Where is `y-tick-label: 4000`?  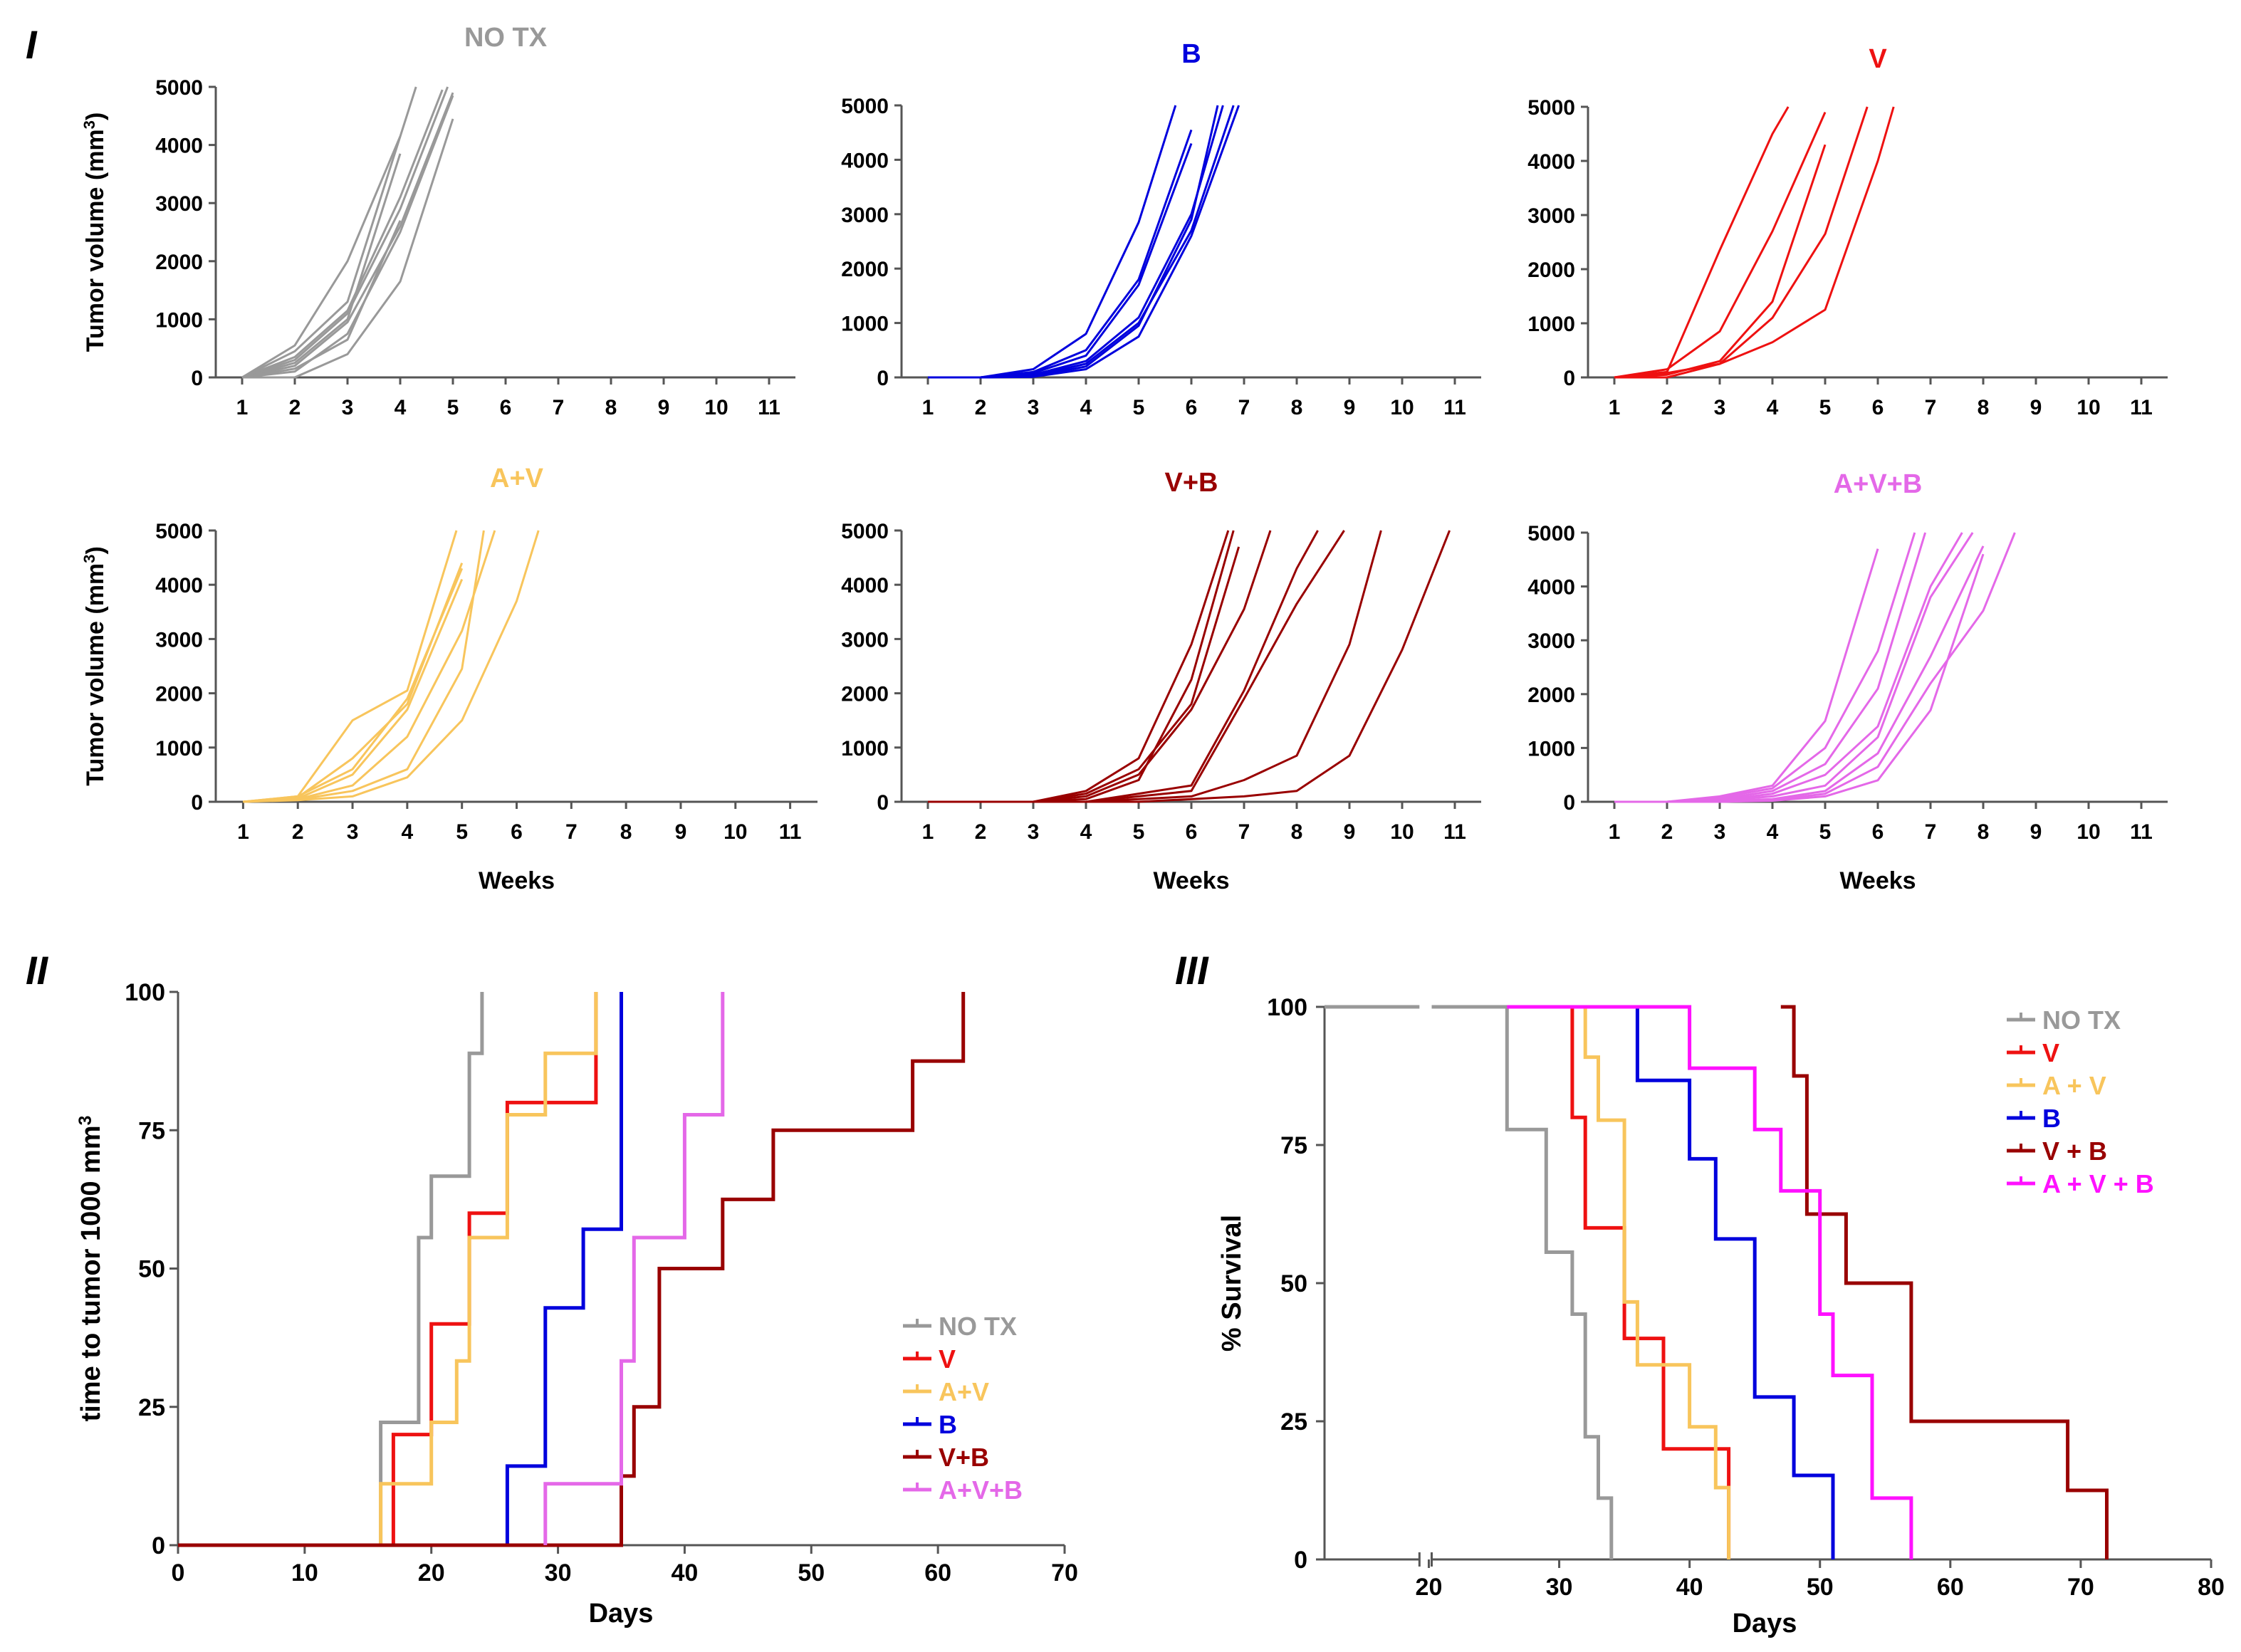
y-tick-label: 4000 is located at coordinates (179, 585).